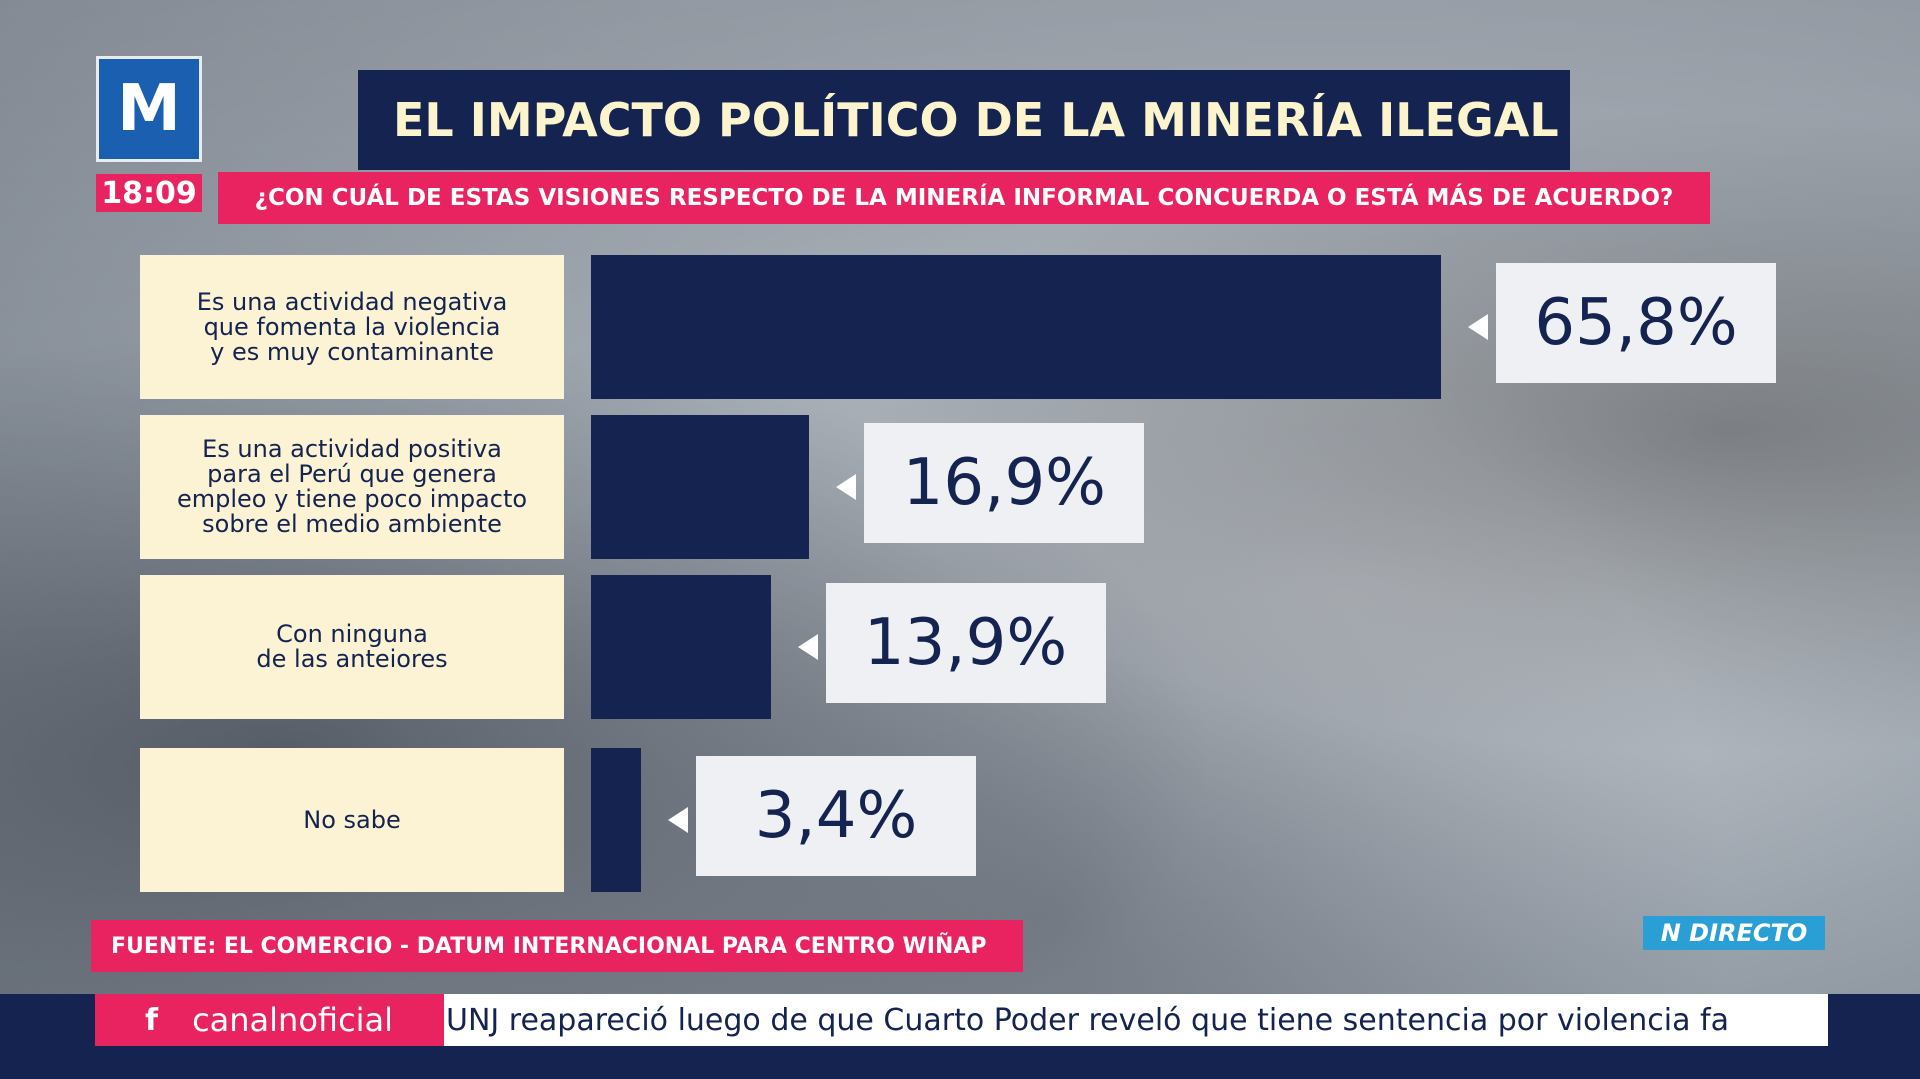 Image resolution: width=1920 pixels, height=1079 pixels. Describe the element at coordinates (1636, 323) in the screenshot. I see `value-label: 65,8%` at that location.